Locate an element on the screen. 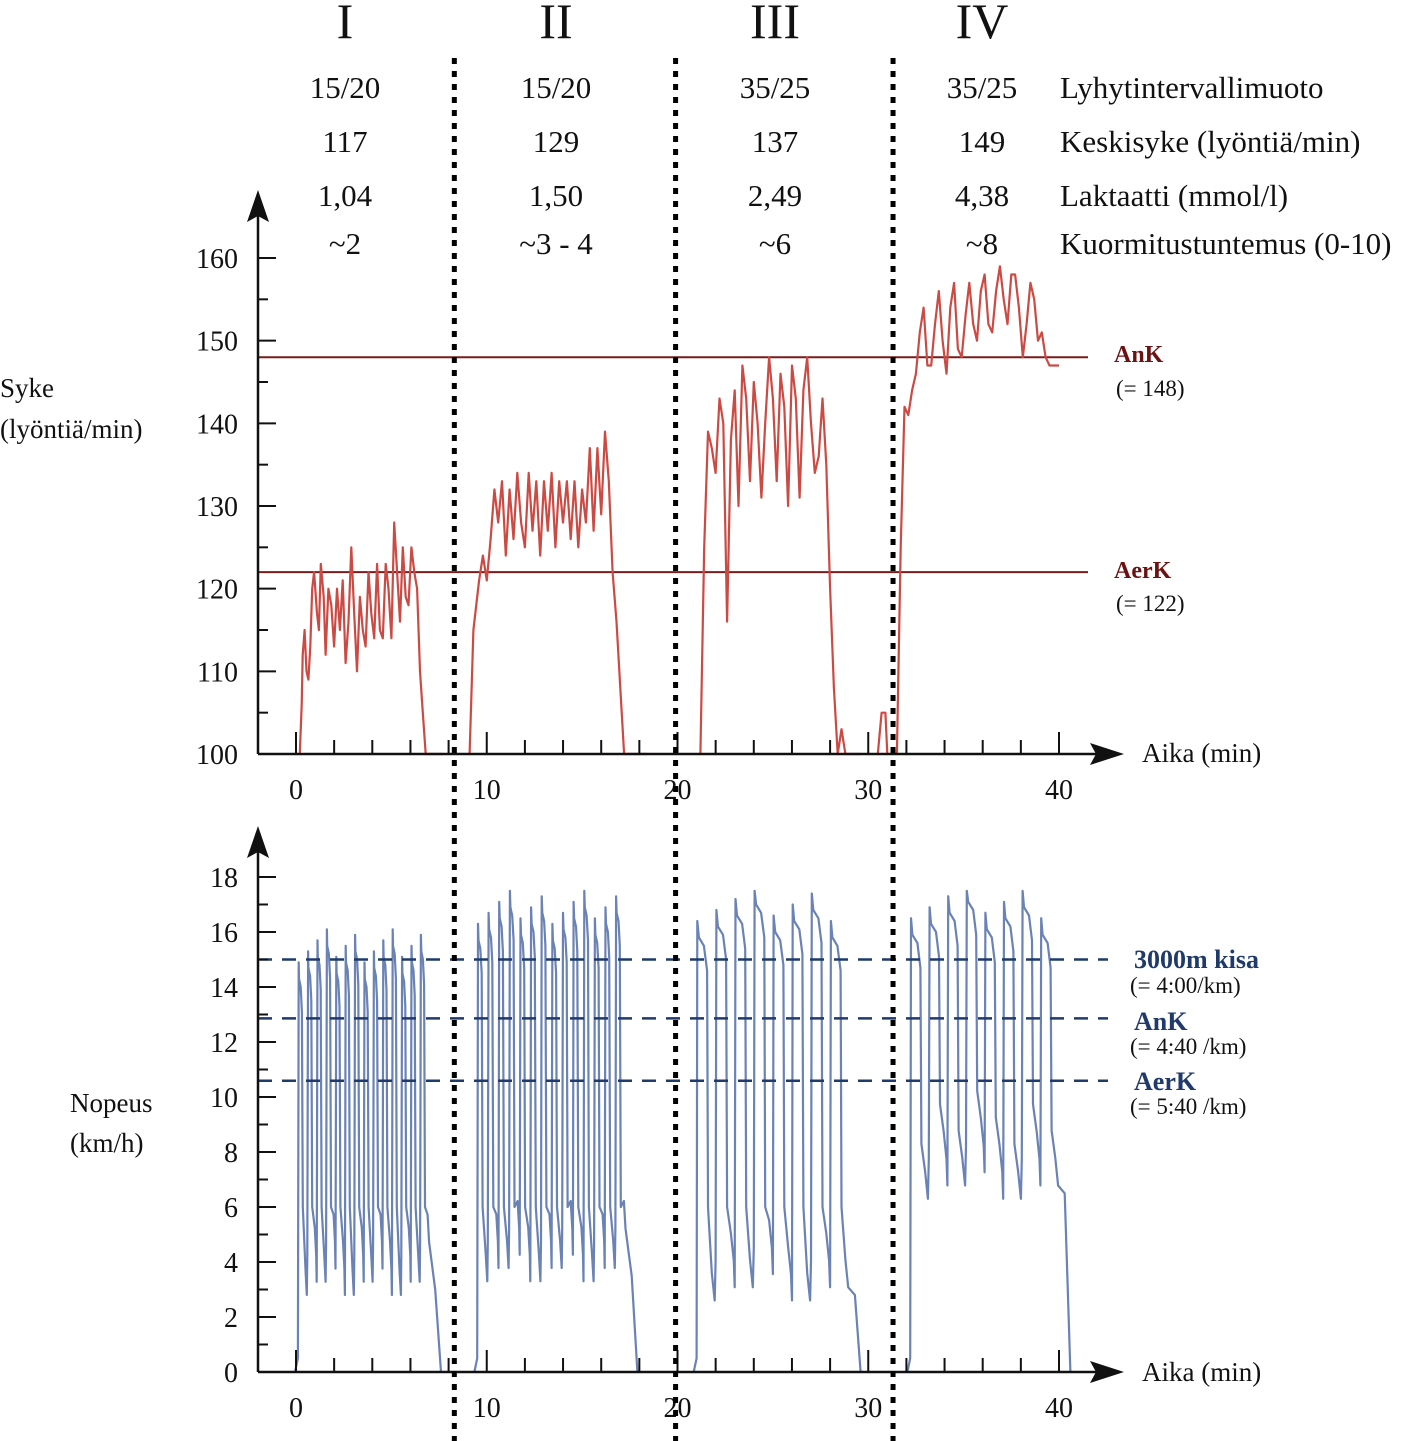  hr-y-tick-label: 100 is located at coordinates (217, 755).